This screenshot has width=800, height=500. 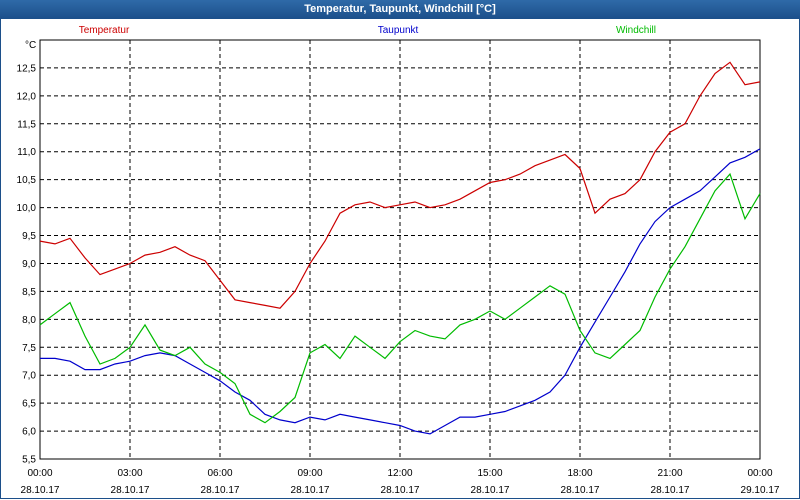 I want to click on legend-taupunkt: Taupunkt, so click(x=398, y=30).